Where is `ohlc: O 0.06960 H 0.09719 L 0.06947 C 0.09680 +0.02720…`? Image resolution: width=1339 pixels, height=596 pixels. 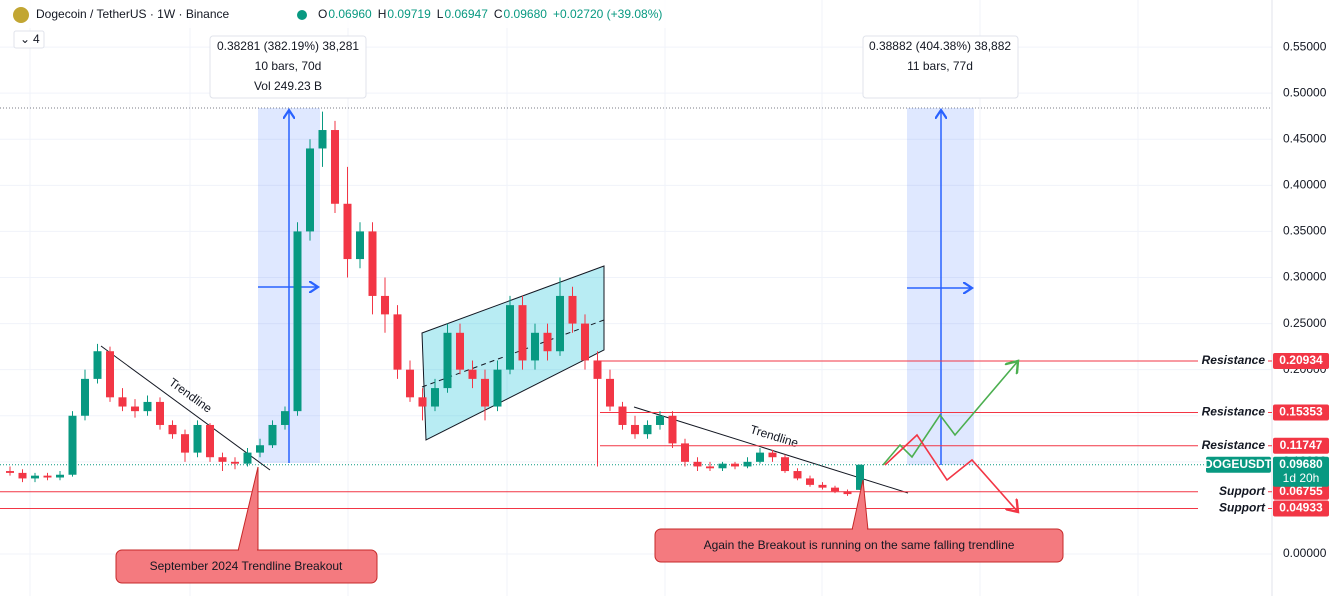
ohlc: O 0.06960 H 0.09719 L 0.06947 C 0.09680 +0.02720… is located at coordinates (490, 14).